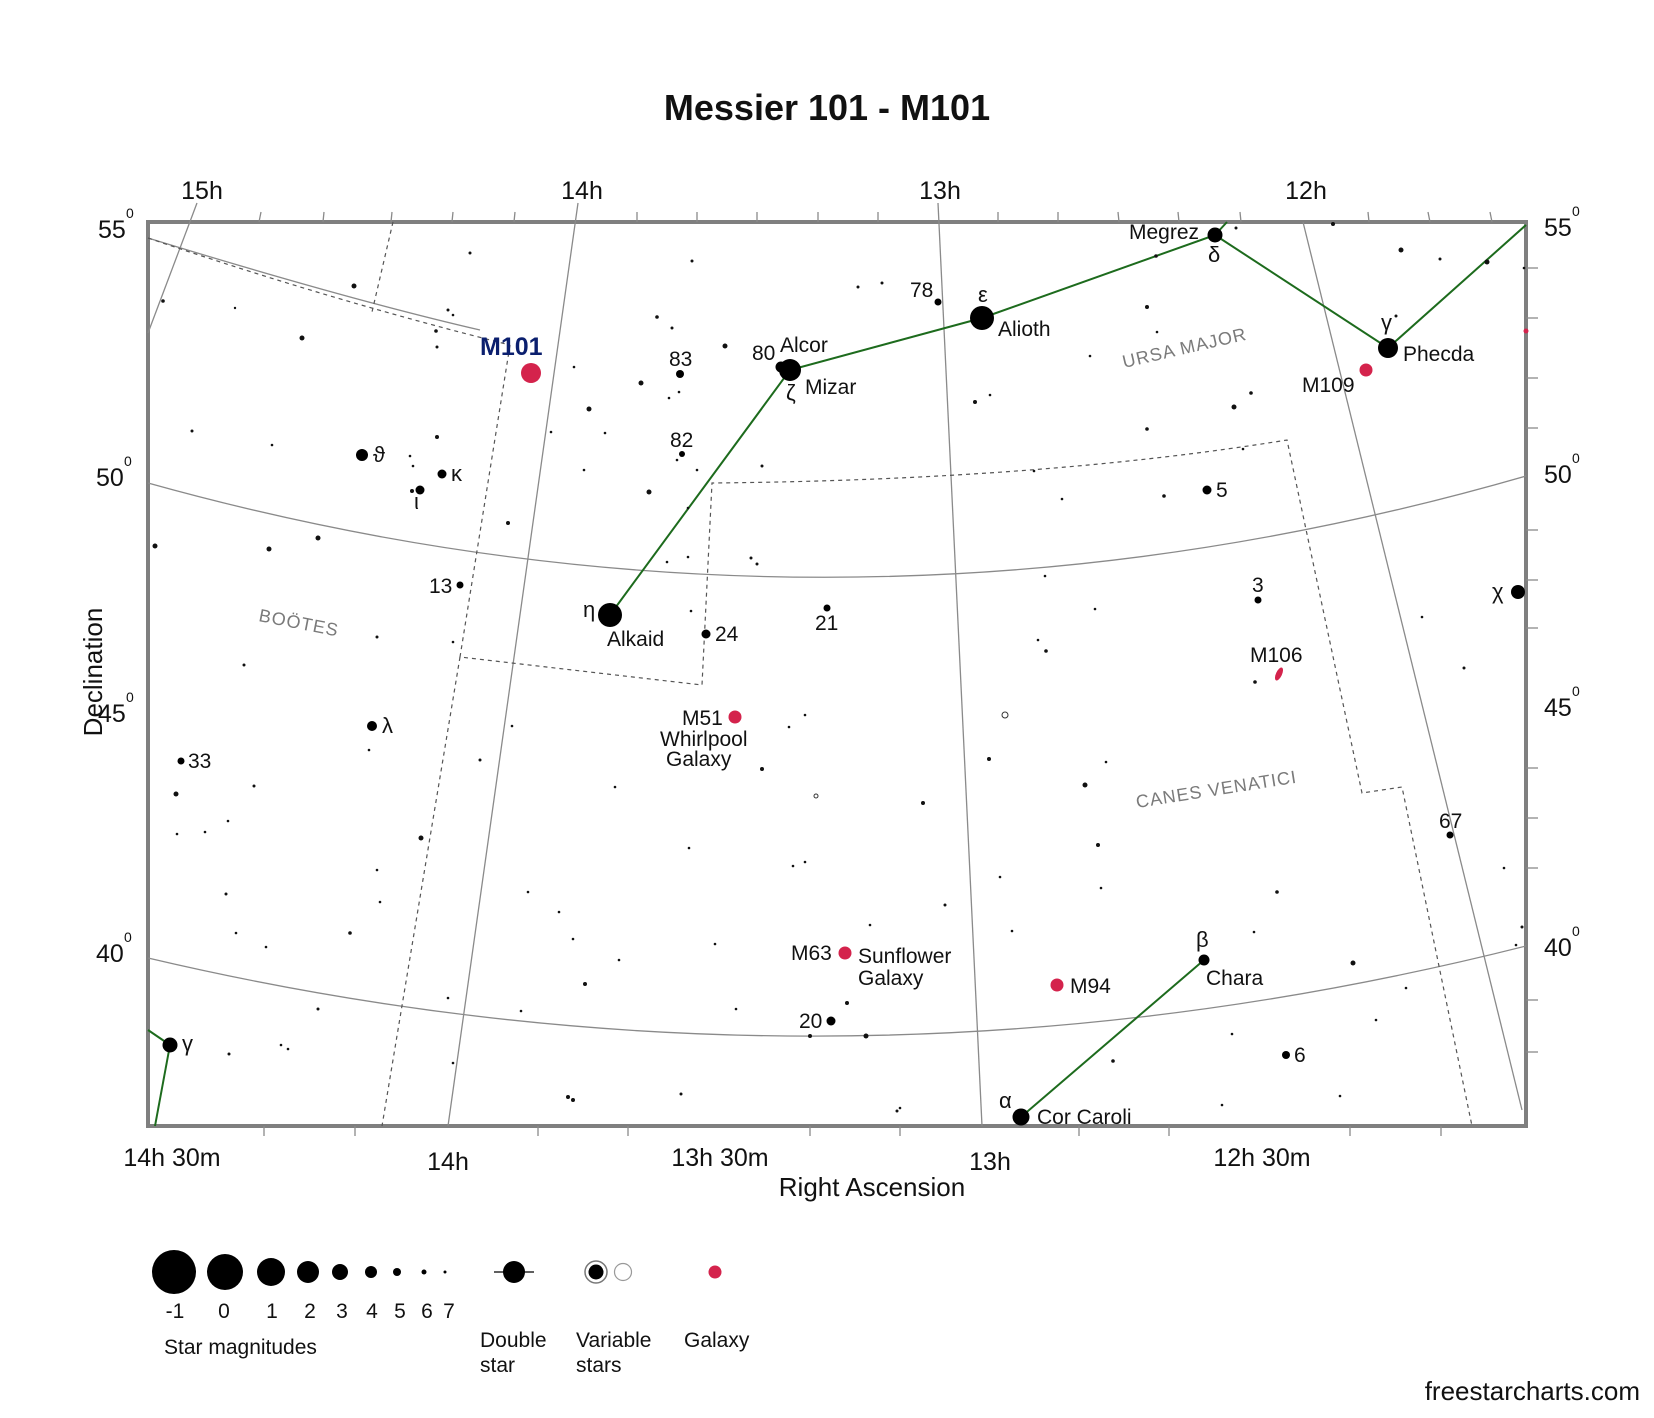  What do you see at coordinates (110, 478) in the screenshot?
I see `dec-left-50: 50` at bounding box center [110, 478].